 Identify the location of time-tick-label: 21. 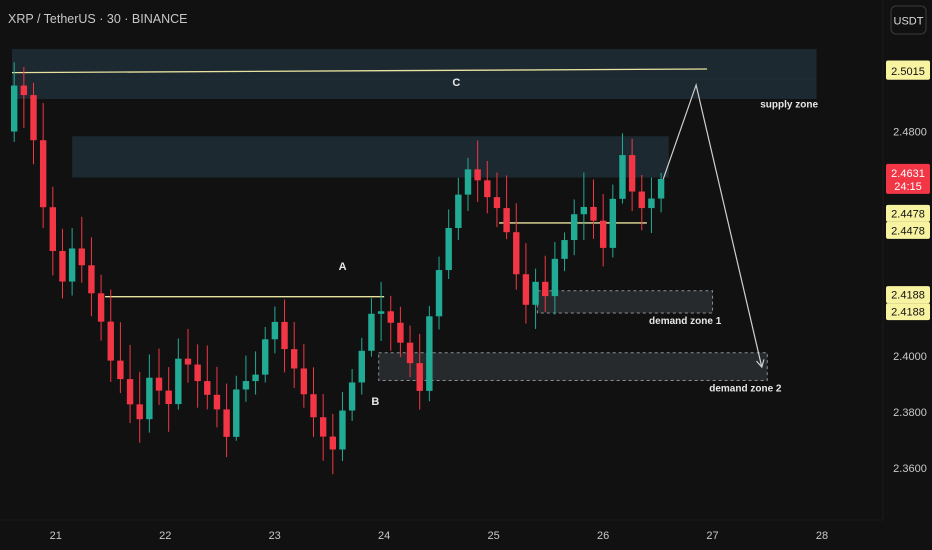
(56, 536).